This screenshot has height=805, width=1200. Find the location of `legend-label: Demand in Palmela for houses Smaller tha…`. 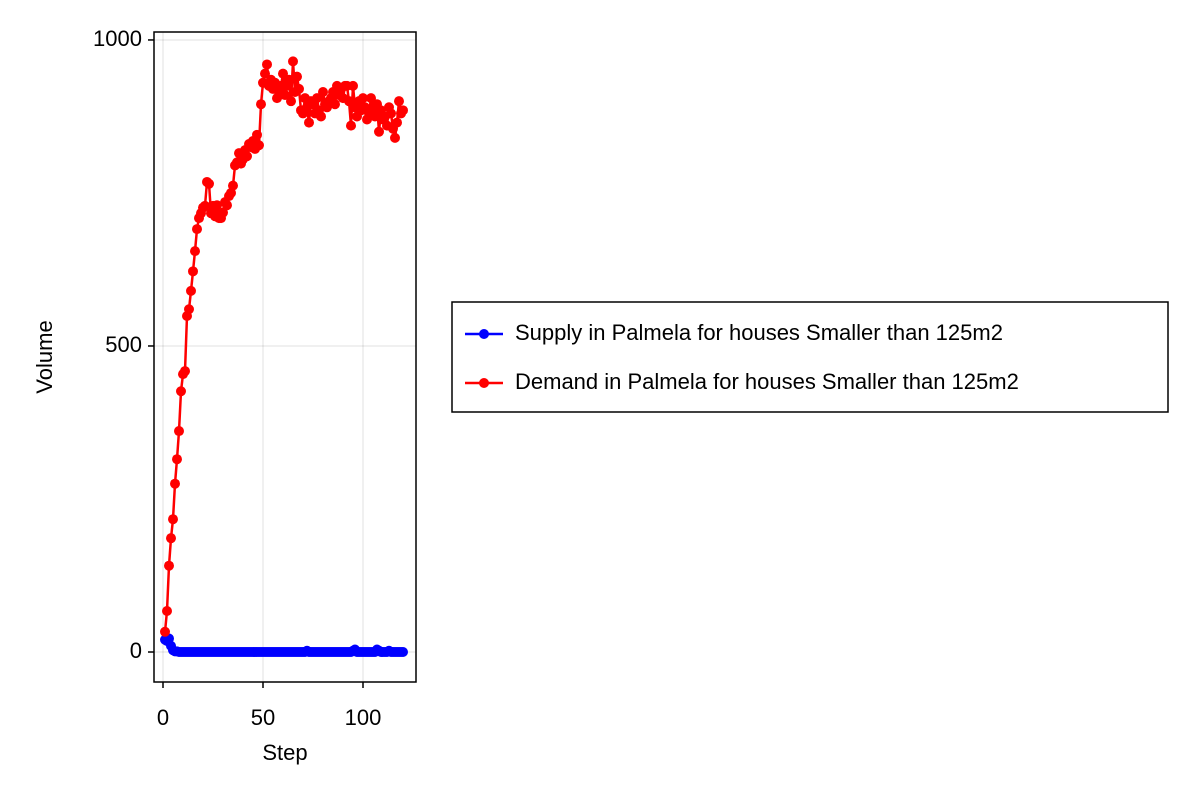

legend-label: Demand in Palmela for houses Smaller tha… is located at coordinates (767, 381).